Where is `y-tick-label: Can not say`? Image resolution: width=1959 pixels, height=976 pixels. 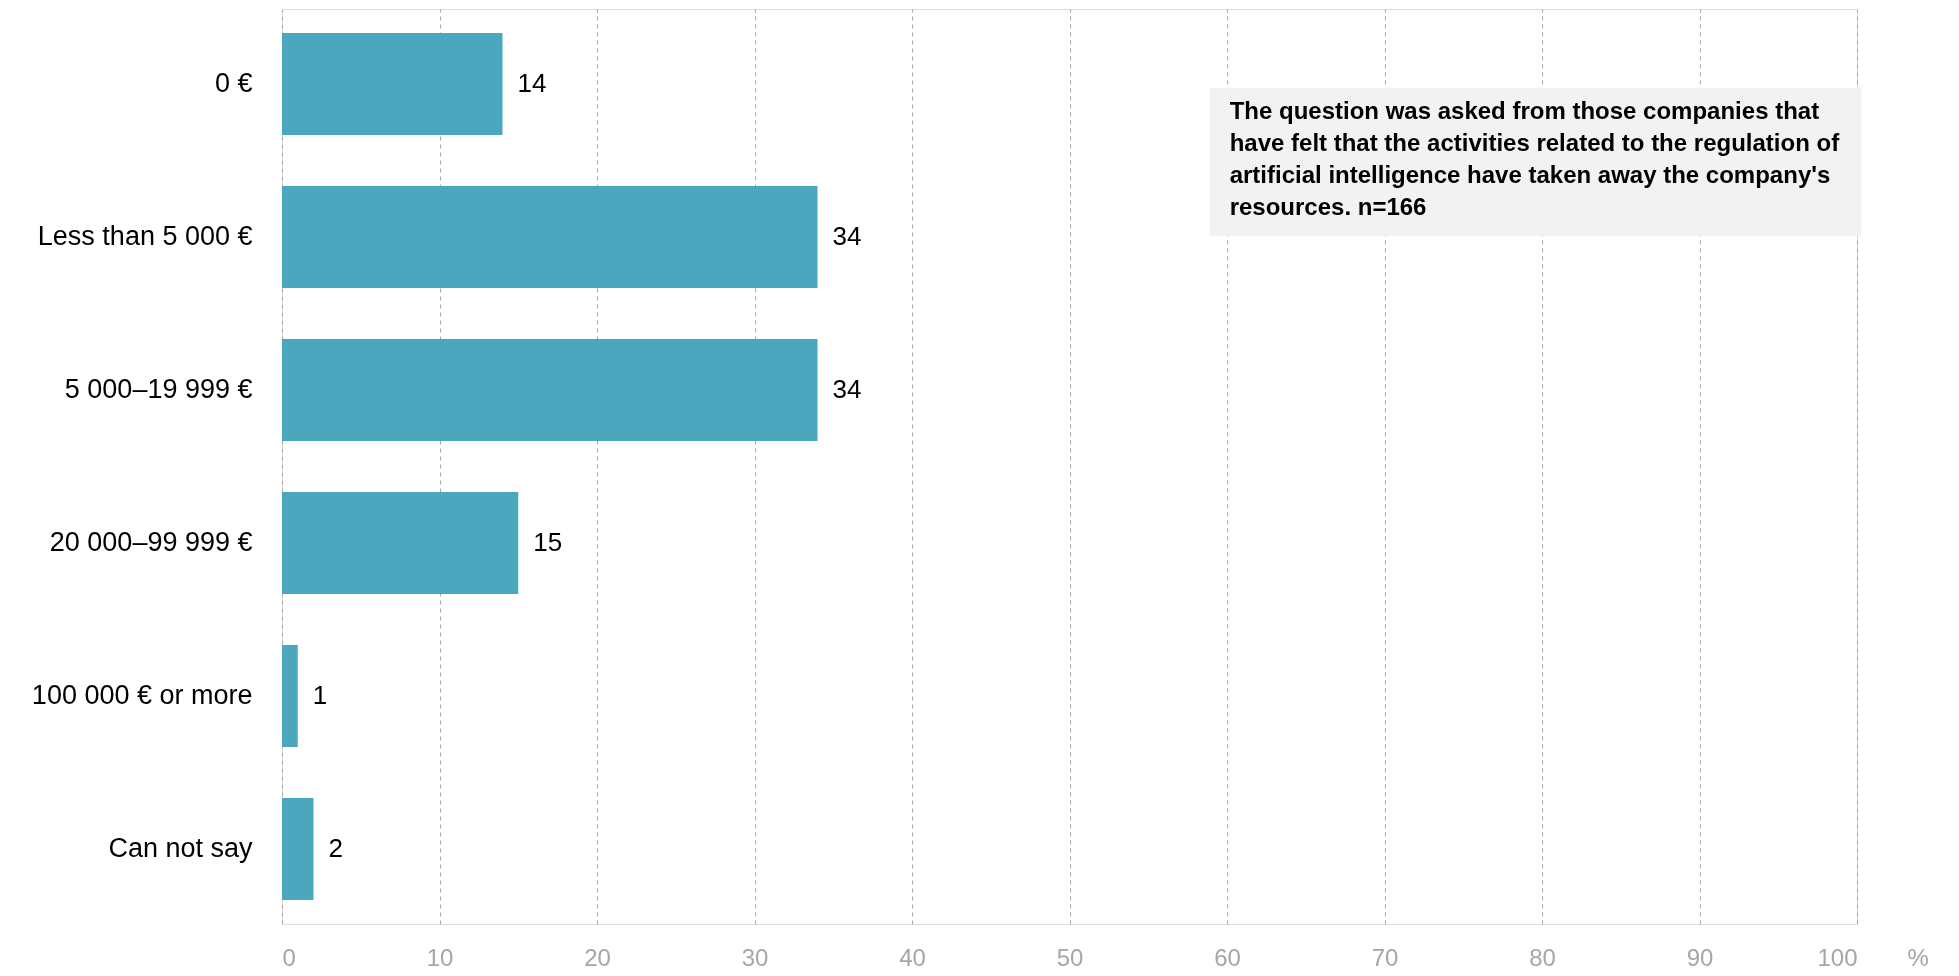
y-tick-label: Can not say is located at coordinates (180, 847).